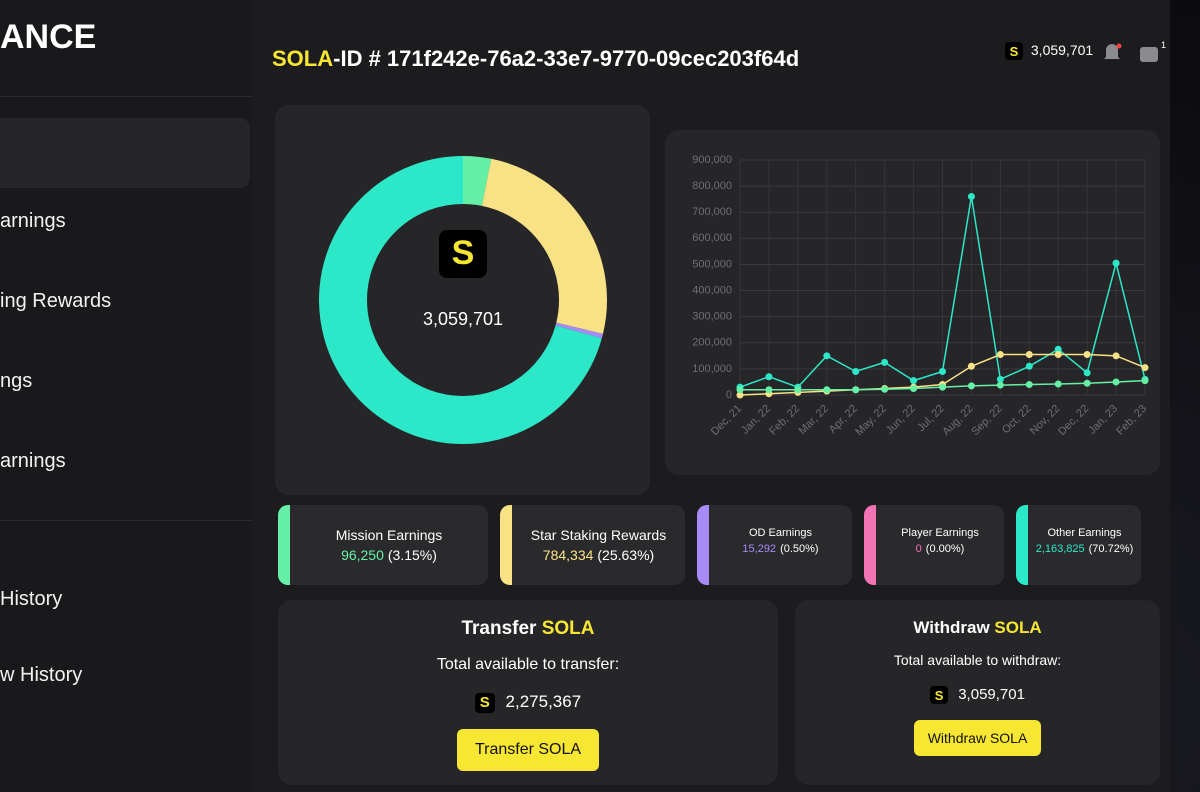 The width and height of the screenshot is (1200, 792). I want to click on balance: S 3,059,701, so click(1049, 51).